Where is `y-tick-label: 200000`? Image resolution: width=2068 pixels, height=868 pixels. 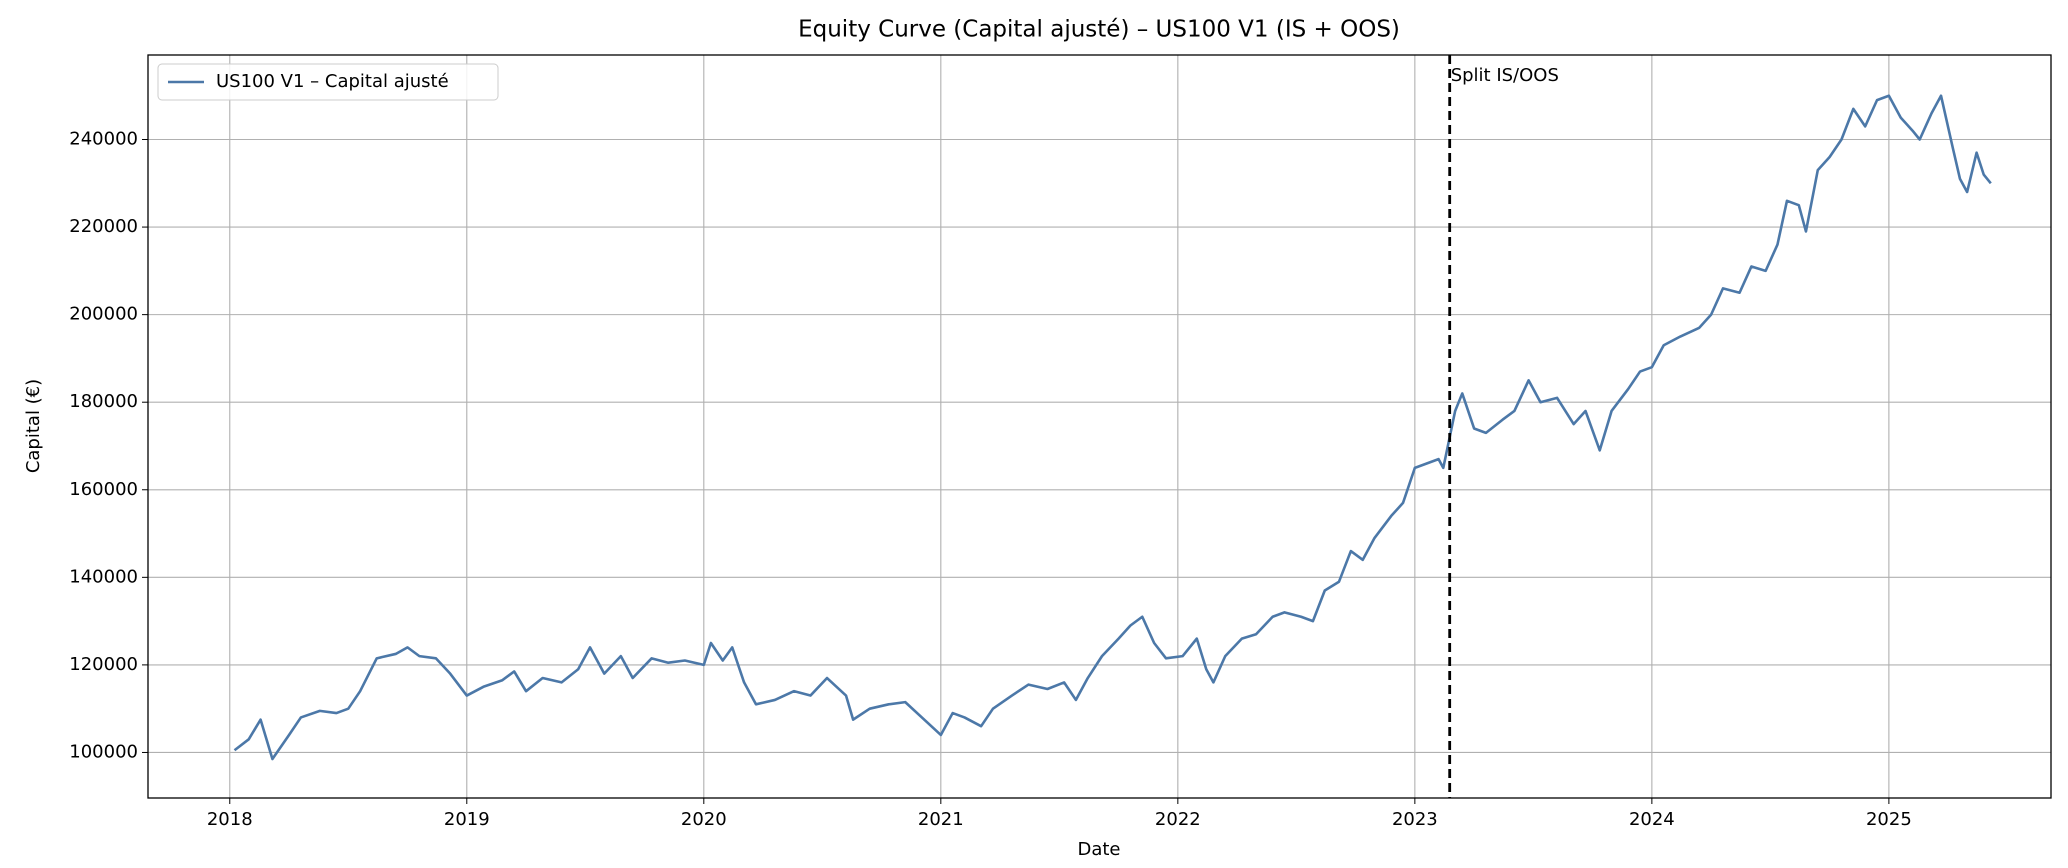
y-tick-label: 200000 is located at coordinates (103, 314).